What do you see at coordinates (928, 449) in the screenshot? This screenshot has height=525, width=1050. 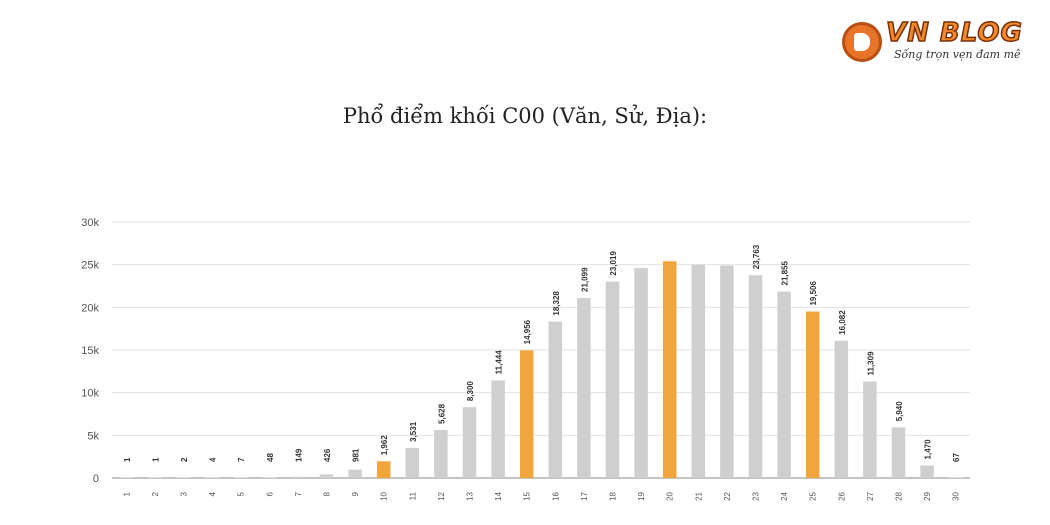 I see `data-label: 1,470` at bounding box center [928, 449].